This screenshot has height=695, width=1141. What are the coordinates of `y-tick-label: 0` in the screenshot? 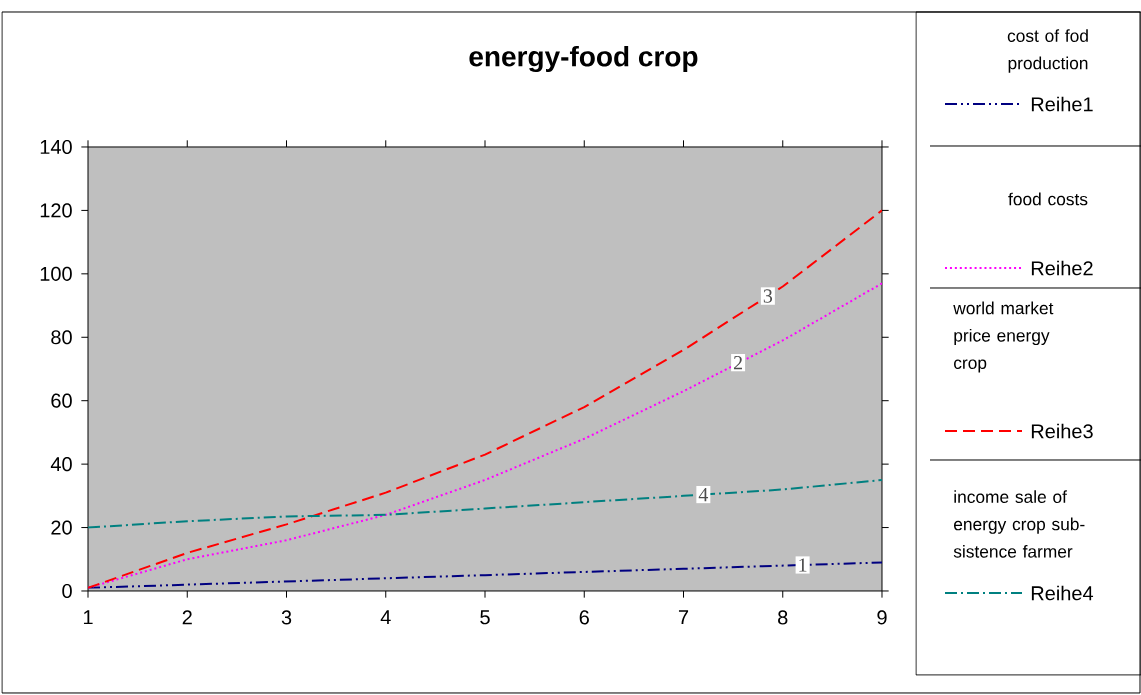 It's located at (67, 591).